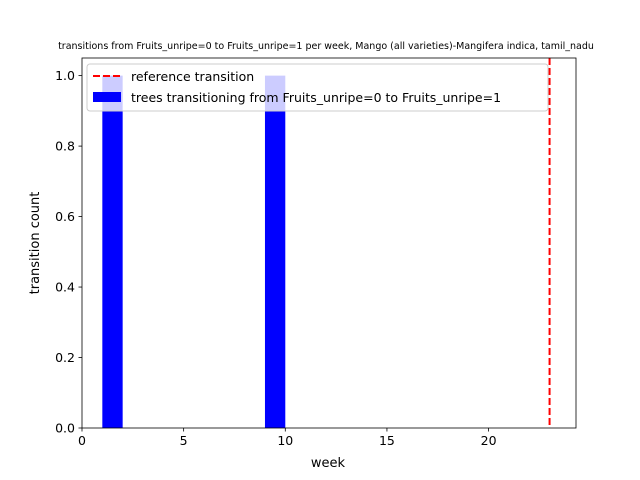 This screenshot has width=640, height=480. I want to click on legend-box, so click(317, 87).